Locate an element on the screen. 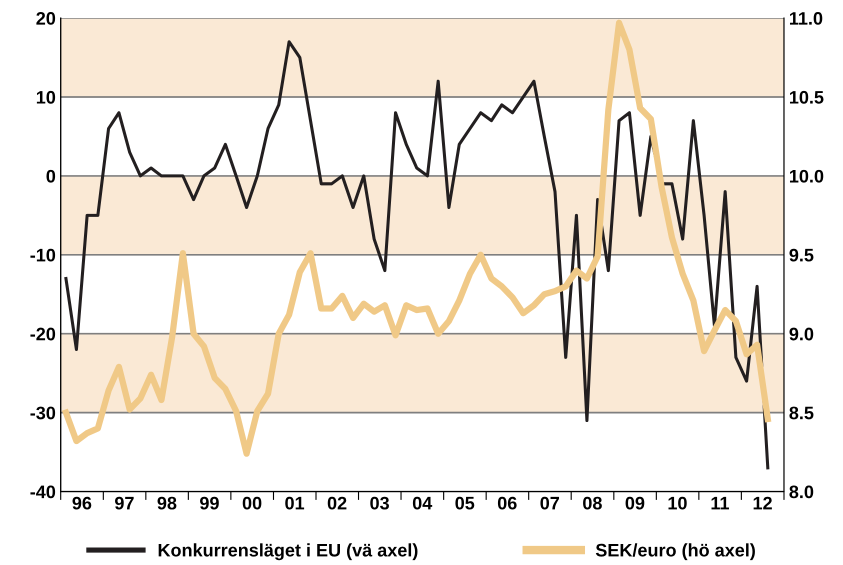  y2-tick-label: 9.5 is located at coordinates (801, 255).